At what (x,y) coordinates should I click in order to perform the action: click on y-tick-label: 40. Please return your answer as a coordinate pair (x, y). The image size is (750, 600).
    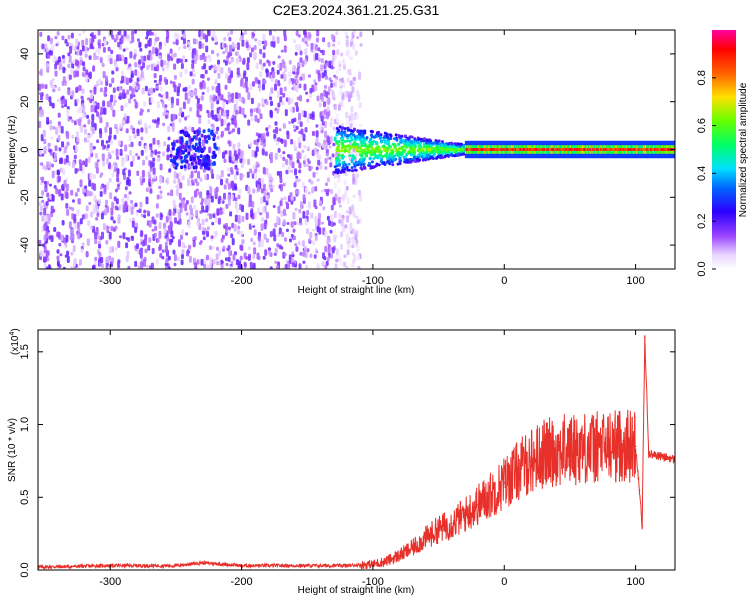
    Looking at the image, I should click on (25, 54).